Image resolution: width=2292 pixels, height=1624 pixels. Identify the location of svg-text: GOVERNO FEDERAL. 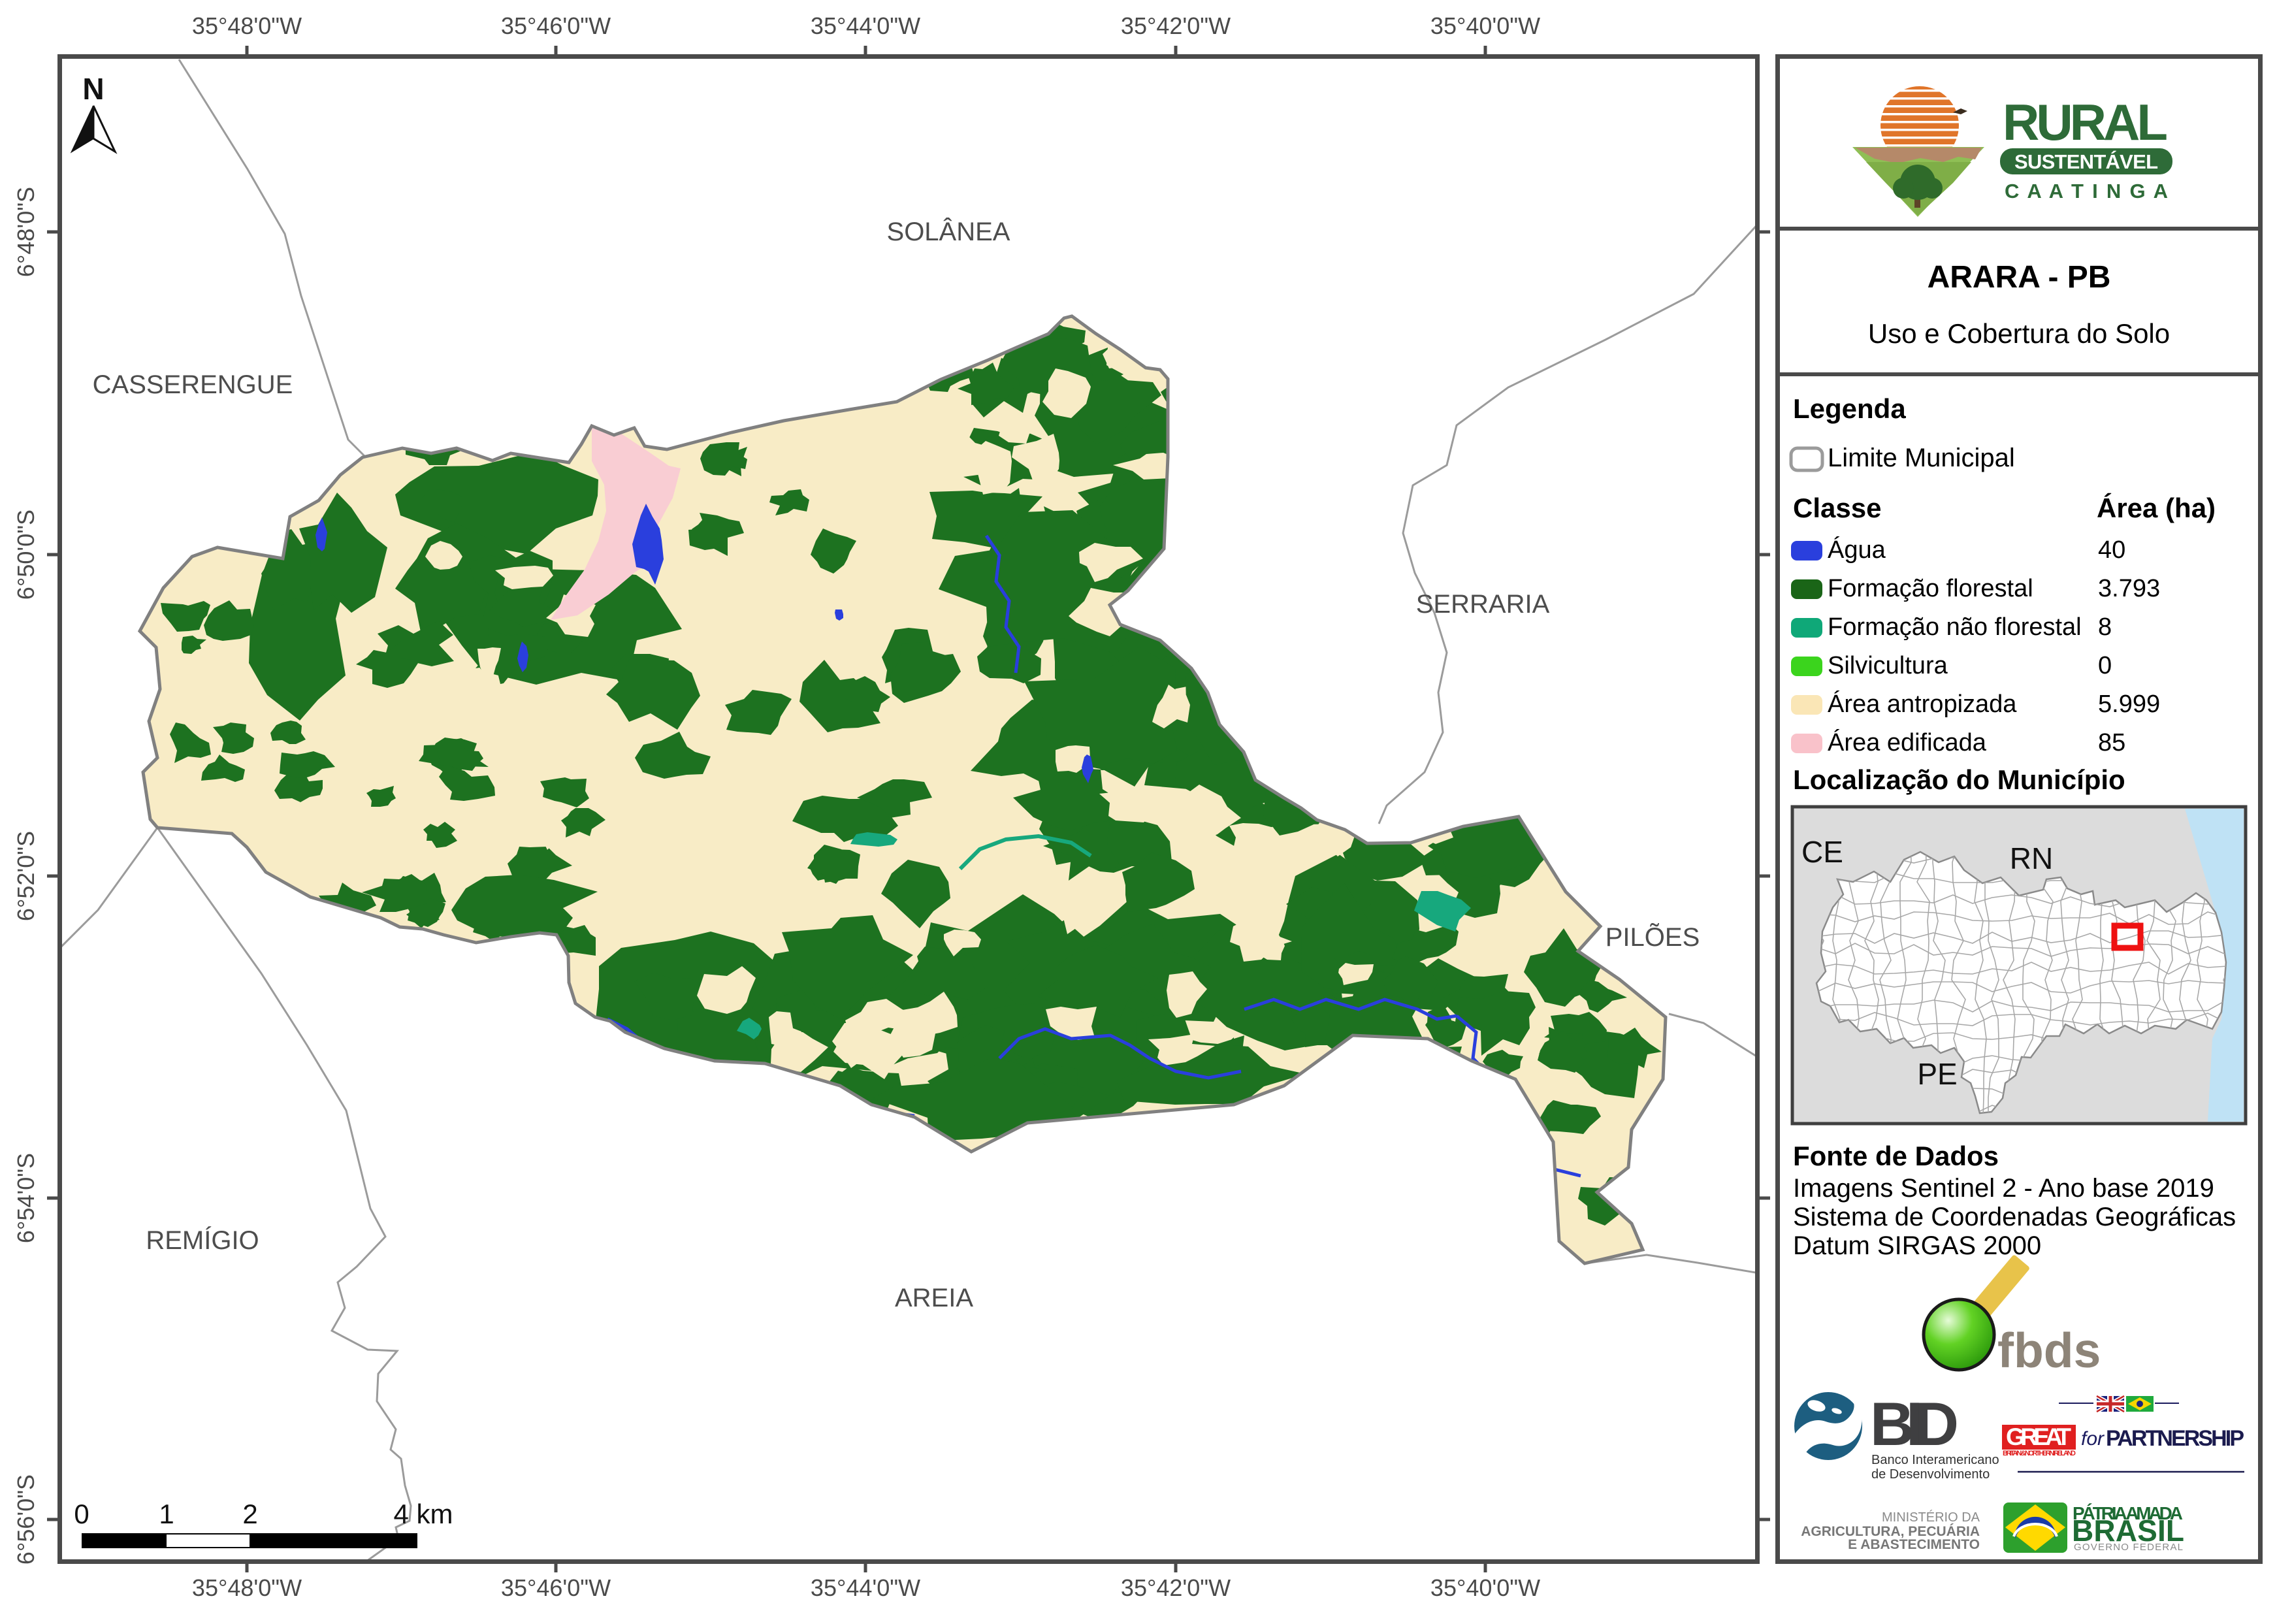
(2129, 1548).